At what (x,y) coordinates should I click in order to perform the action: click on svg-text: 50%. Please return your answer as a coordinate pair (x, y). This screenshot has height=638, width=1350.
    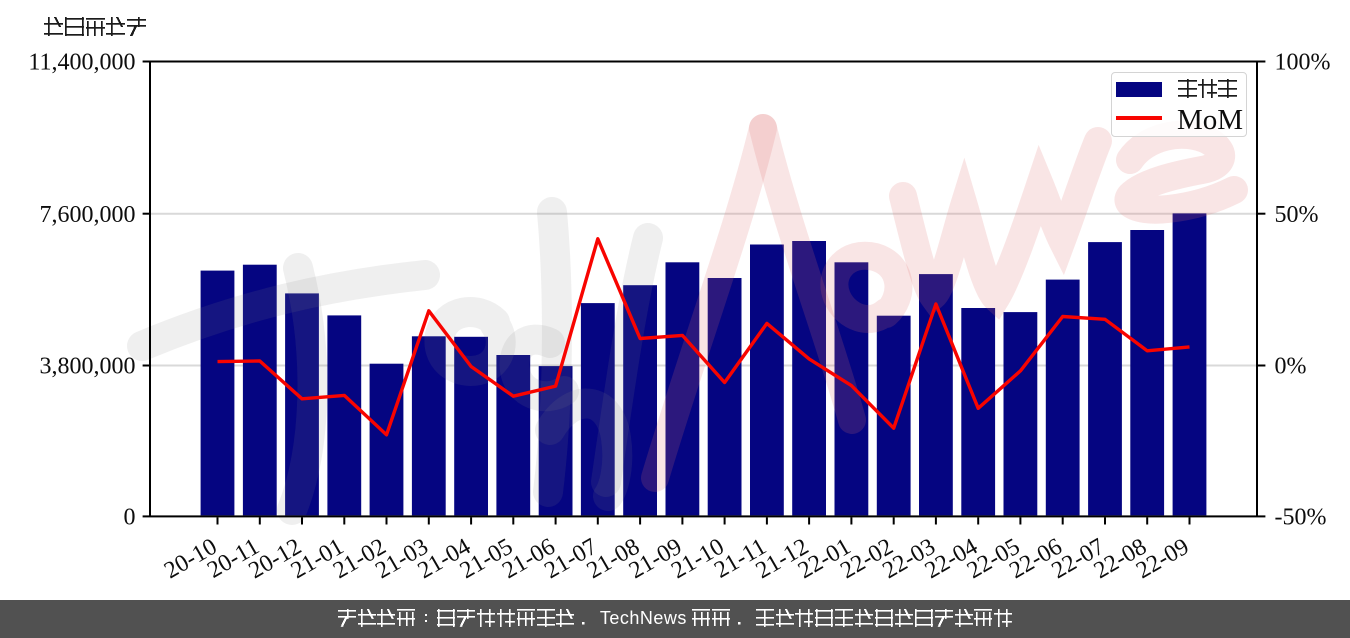
    Looking at the image, I should click on (1297, 215).